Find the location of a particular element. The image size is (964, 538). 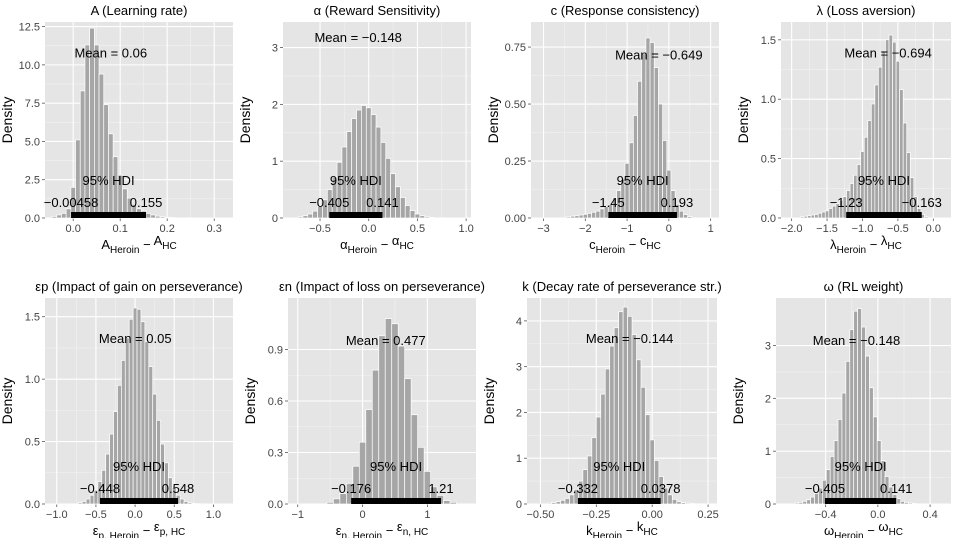

x-label-part: λ is located at coordinates (833, 244).